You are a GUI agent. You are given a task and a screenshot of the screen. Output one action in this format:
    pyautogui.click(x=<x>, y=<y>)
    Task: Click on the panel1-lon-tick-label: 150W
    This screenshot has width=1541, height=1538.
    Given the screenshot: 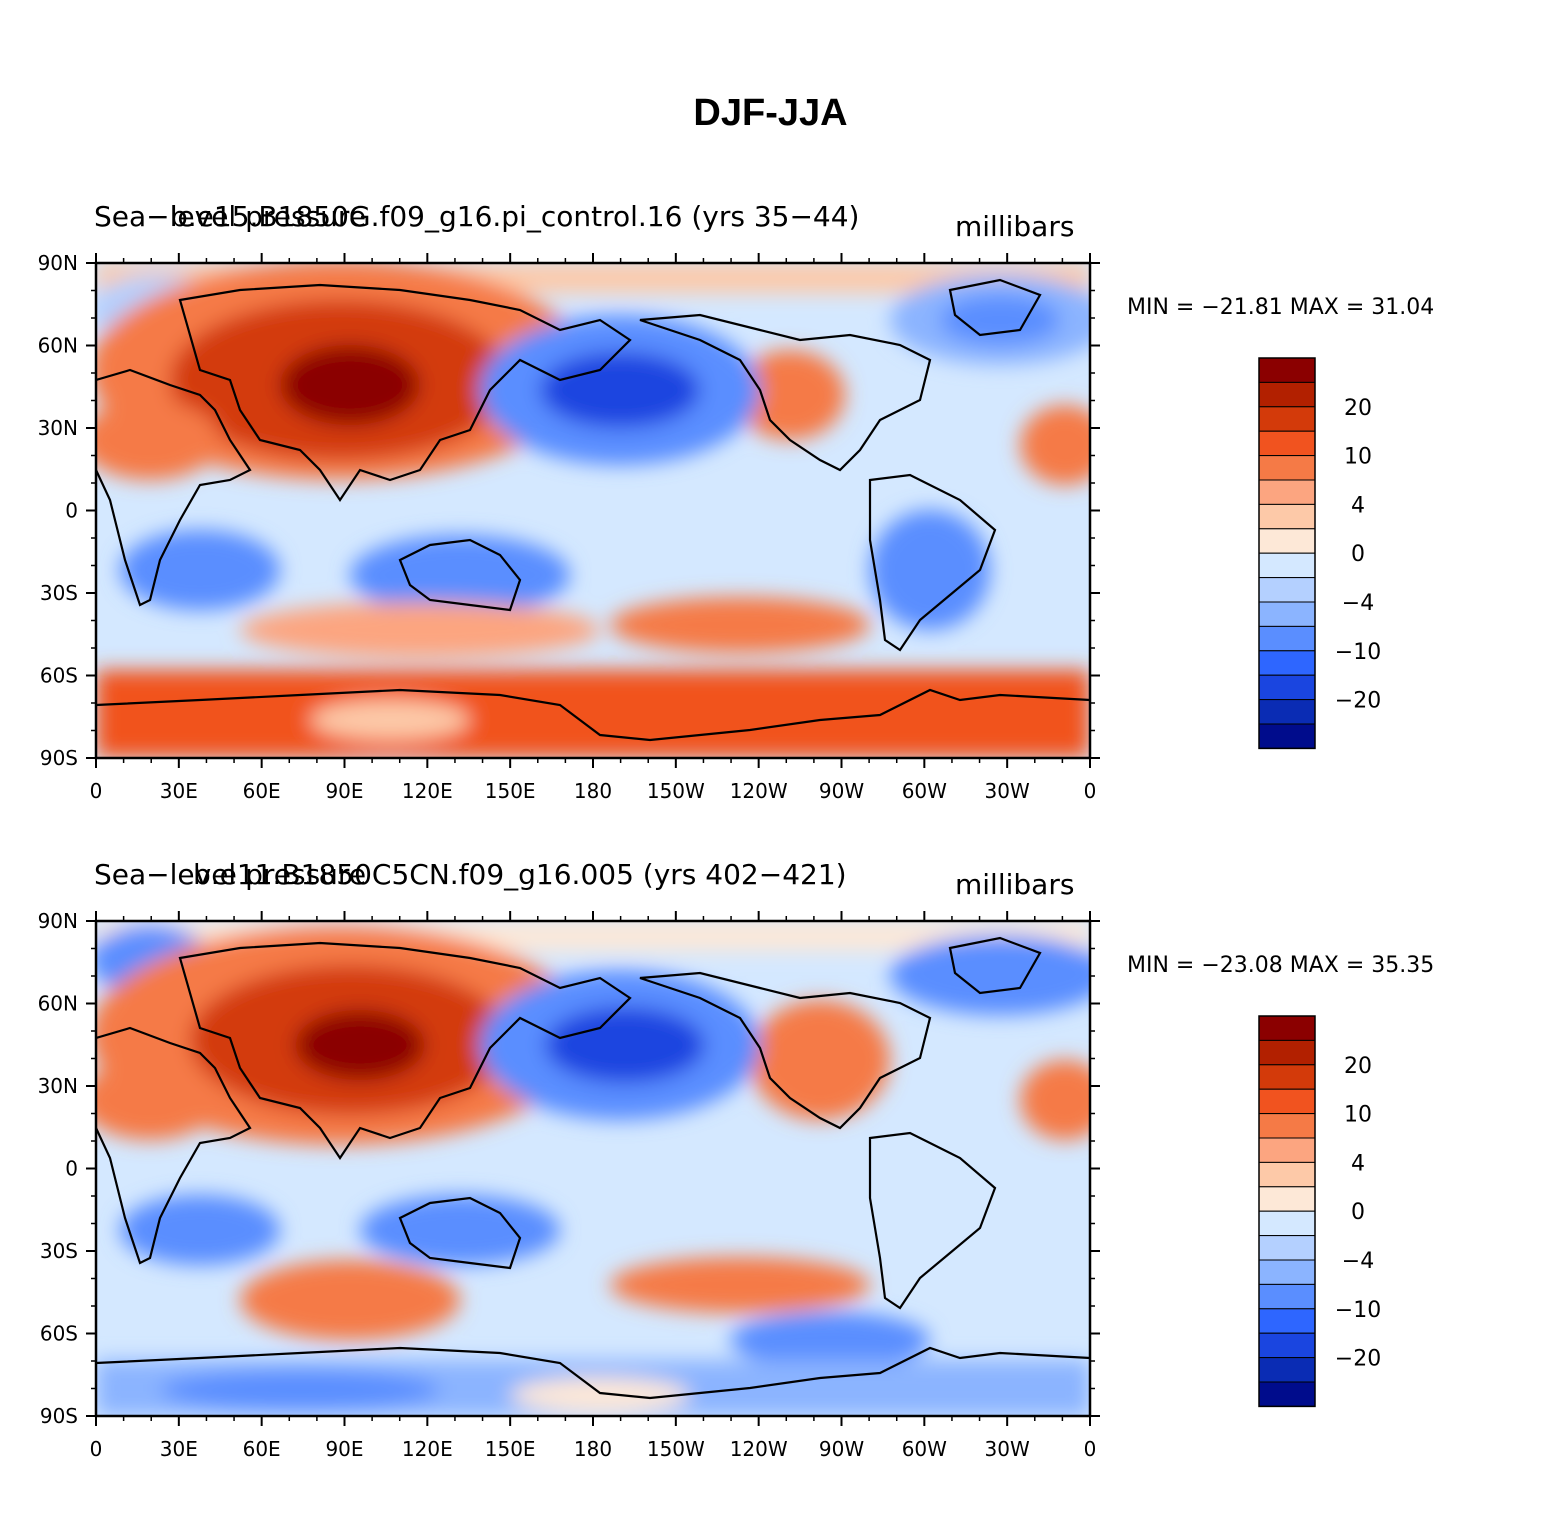 What is the action you would take?
    pyautogui.click(x=676, y=791)
    